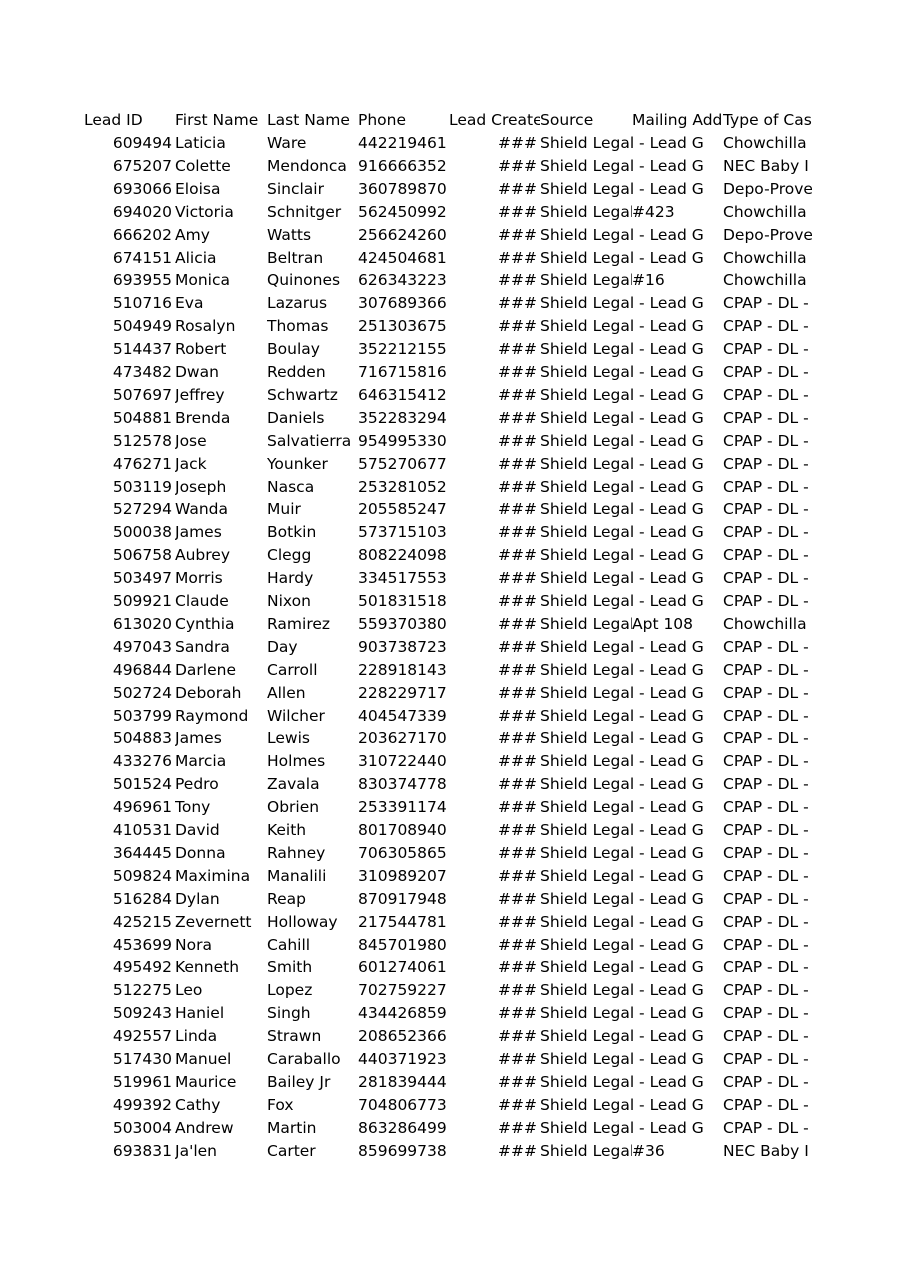  What do you see at coordinates (292, 532) in the screenshot?
I see `cell-last-name: Botkin` at bounding box center [292, 532].